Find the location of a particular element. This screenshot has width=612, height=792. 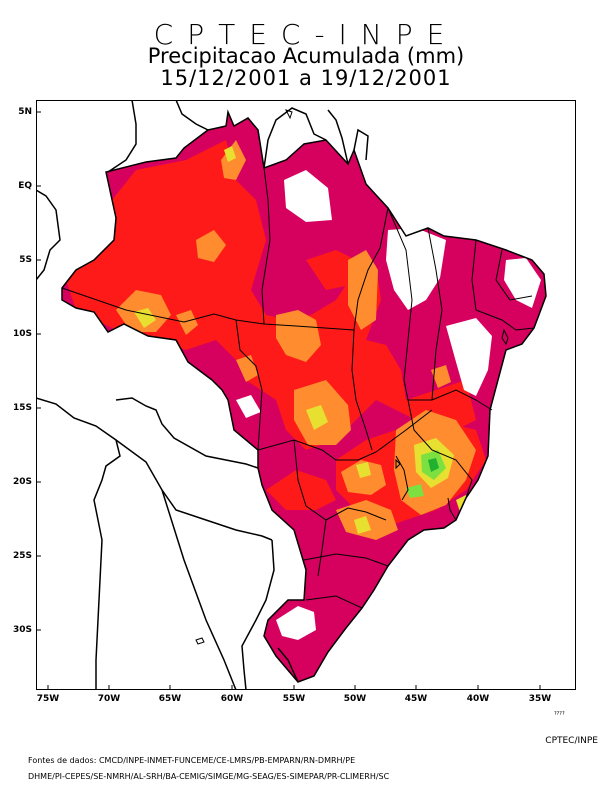

x-tick-label: 40W is located at coordinates (478, 699).